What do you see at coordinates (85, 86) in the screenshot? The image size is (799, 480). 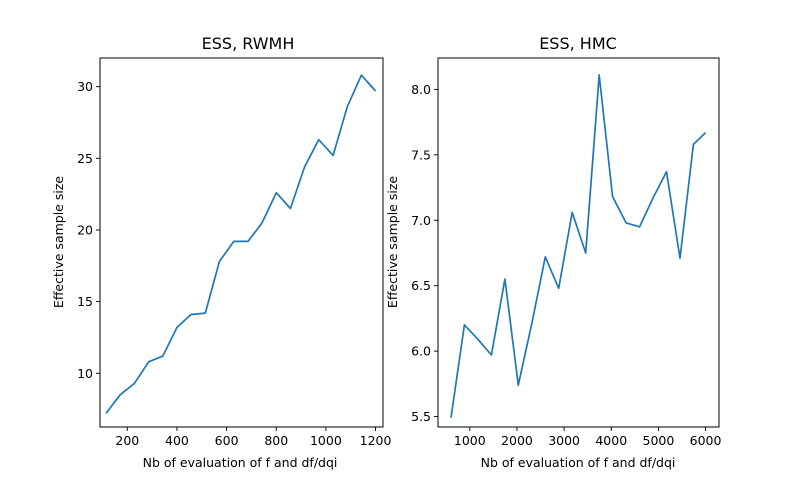 I see `subplot-rwmh-ytick-label: 30` at bounding box center [85, 86].